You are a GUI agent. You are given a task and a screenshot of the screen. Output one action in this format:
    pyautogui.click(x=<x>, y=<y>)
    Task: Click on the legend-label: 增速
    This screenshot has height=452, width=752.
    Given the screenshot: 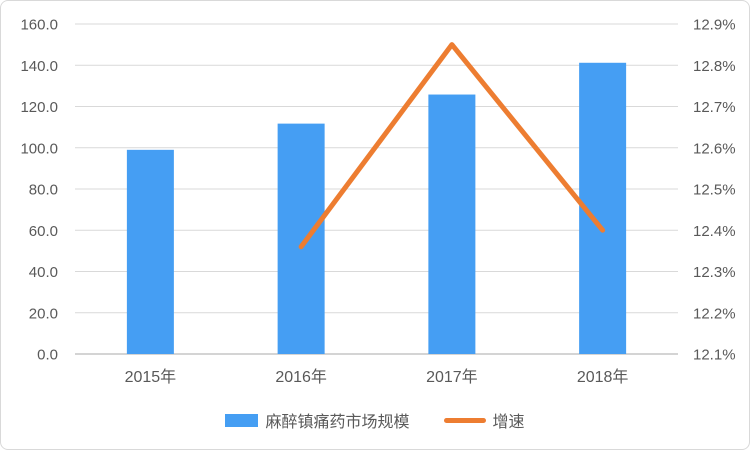 What is the action you would take?
    pyautogui.click(x=508, y=422)
    